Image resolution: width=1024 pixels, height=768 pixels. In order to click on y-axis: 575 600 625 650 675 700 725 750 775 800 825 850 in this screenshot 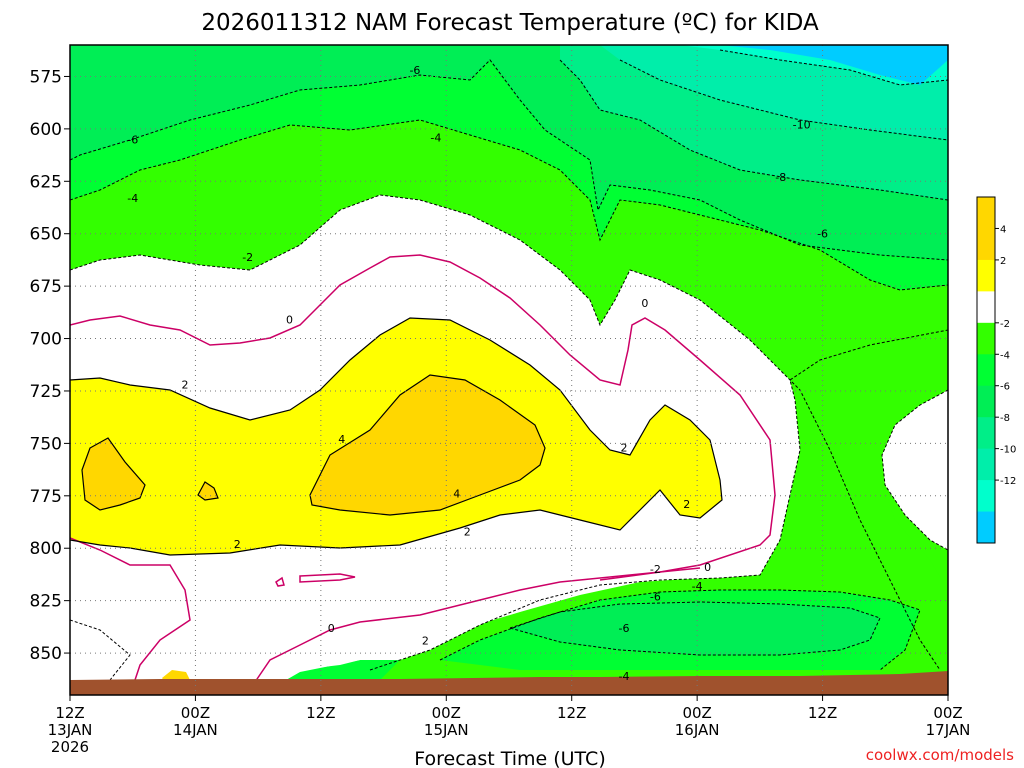, I will do `click(50, 365)`.